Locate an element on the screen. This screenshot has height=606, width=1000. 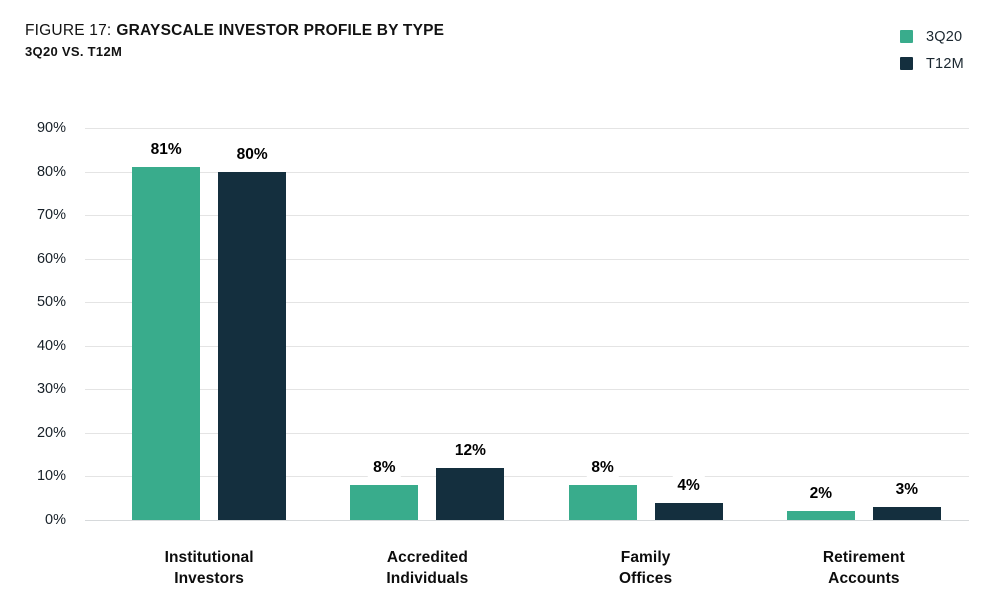
bar-group-family-offices: 8% 4% is located at coordinates (646, 324).